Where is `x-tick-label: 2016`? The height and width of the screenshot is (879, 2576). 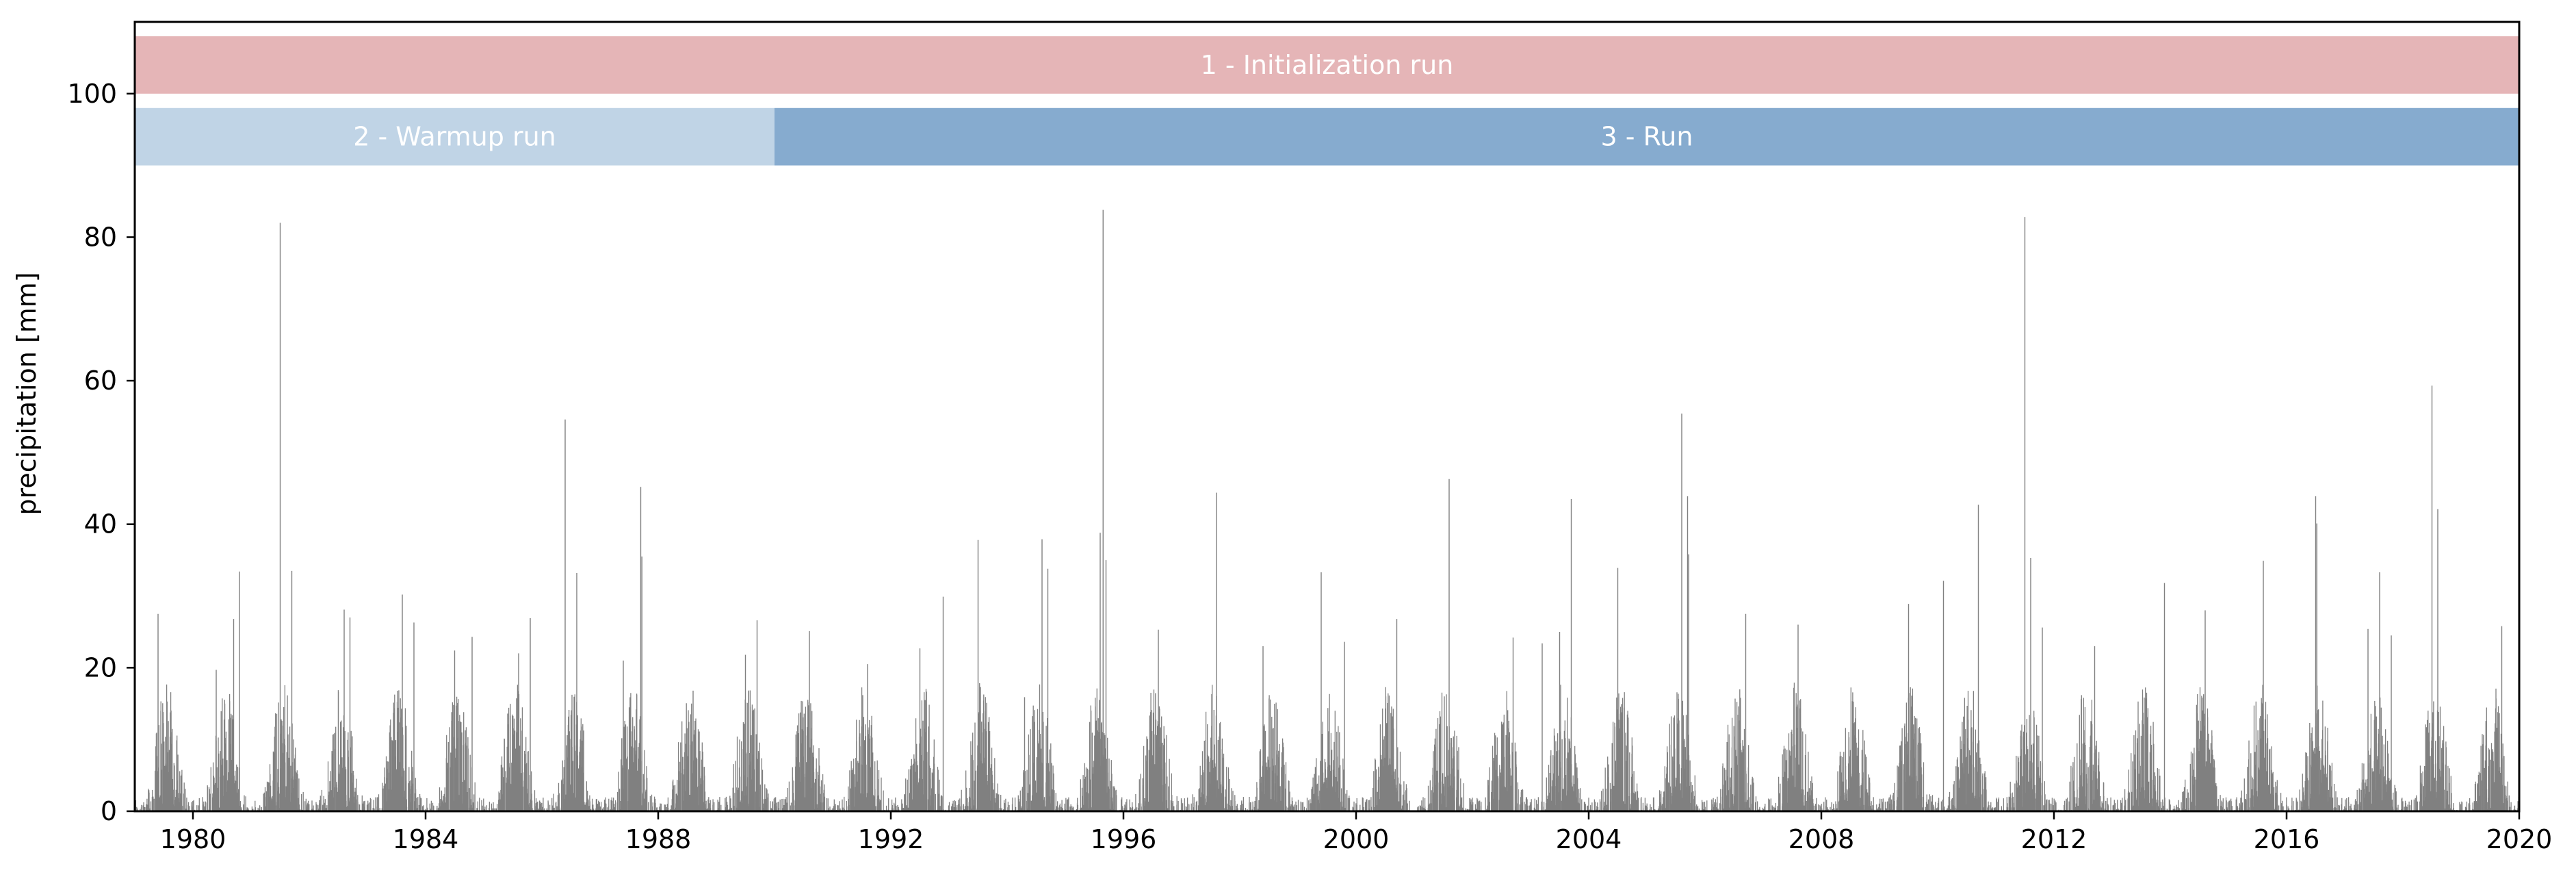
x-tick-label: 2016 is located at coordinates (2287, 839).